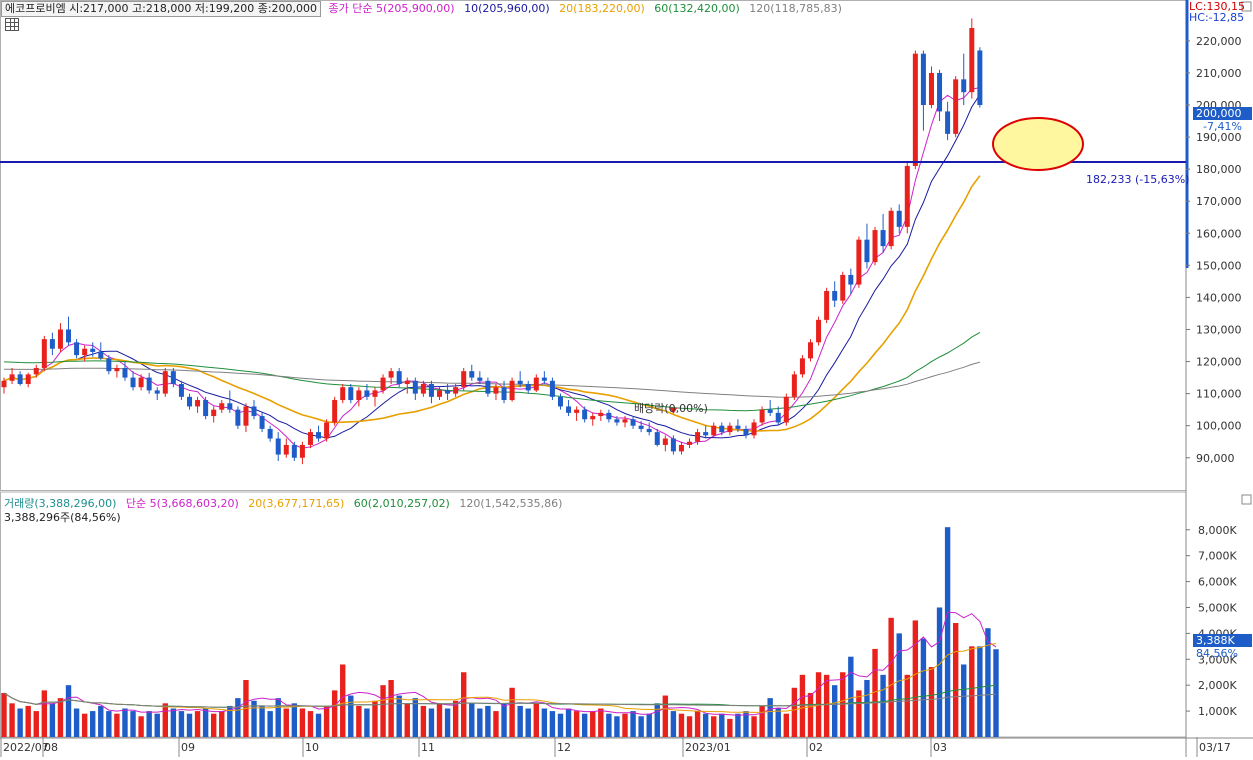 This screenshot has height=760, width=1253. Describe the element at coordinates (1217, 556) in the screenshot. I see `volume-tick-label: 7,000K` at that location.